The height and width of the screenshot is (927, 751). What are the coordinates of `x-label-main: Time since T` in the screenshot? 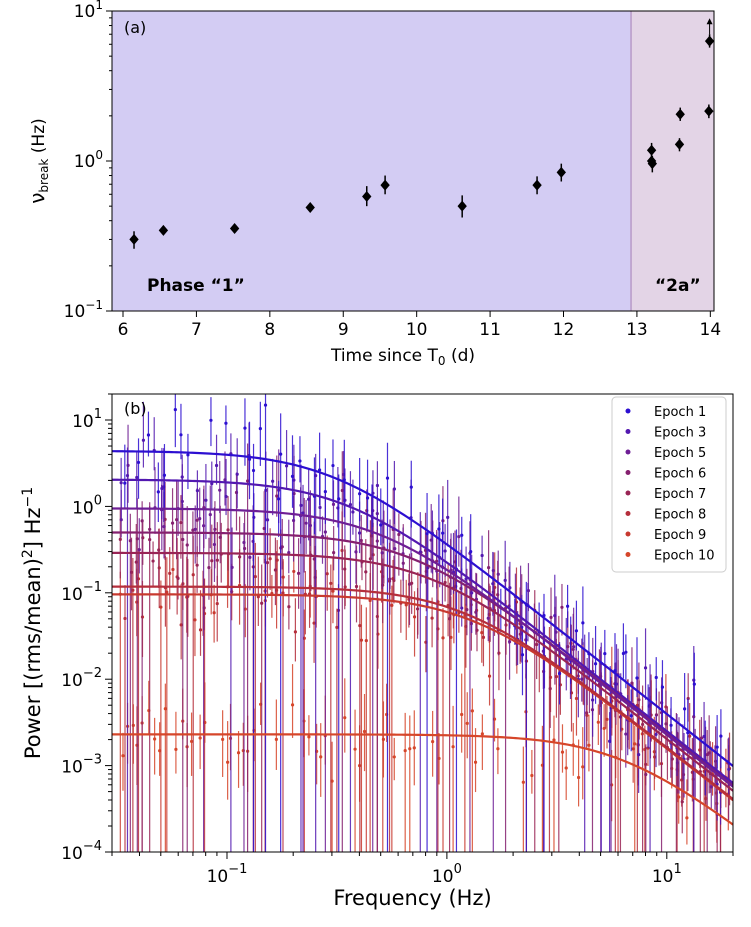 It's located at (384, 356).